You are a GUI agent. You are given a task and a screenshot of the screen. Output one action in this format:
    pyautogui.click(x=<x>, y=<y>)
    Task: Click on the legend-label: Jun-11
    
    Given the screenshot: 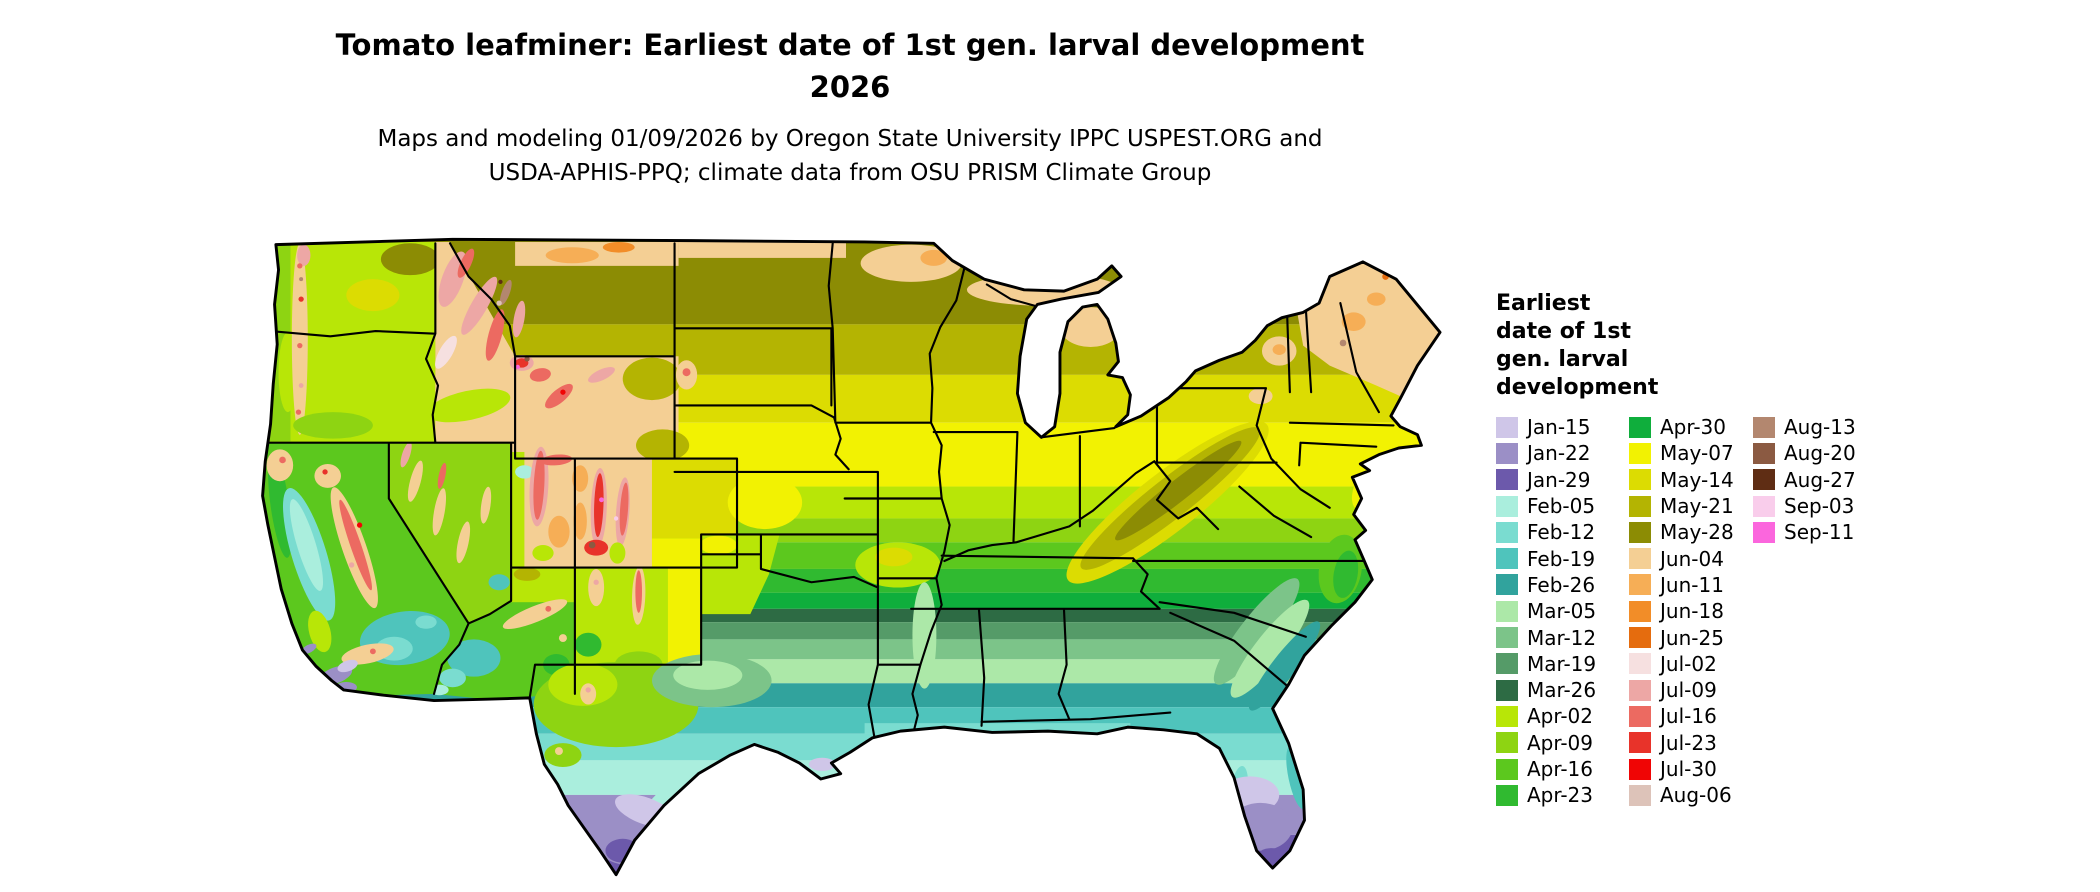 What is the action you would take?
    pyautogui.click(x=1692, y=584)
    